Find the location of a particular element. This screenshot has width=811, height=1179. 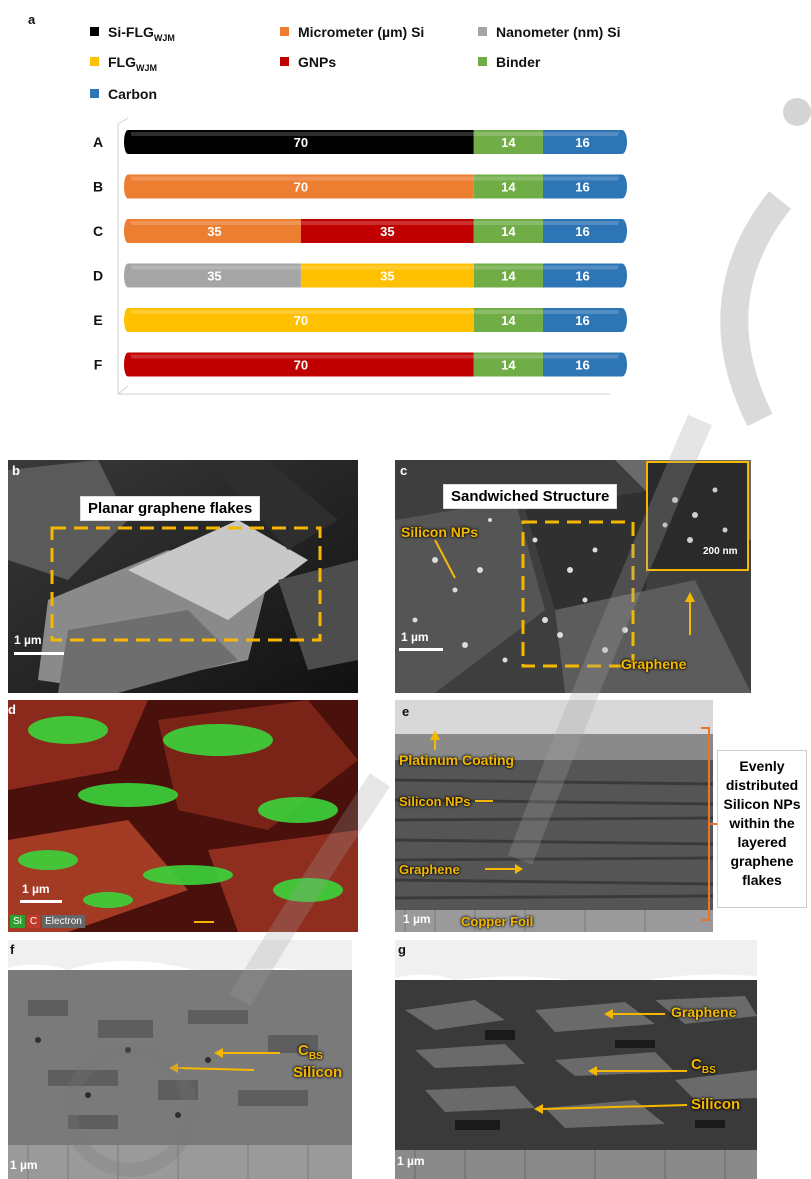

panel-f-label: f is located at coordinates (12, 949).